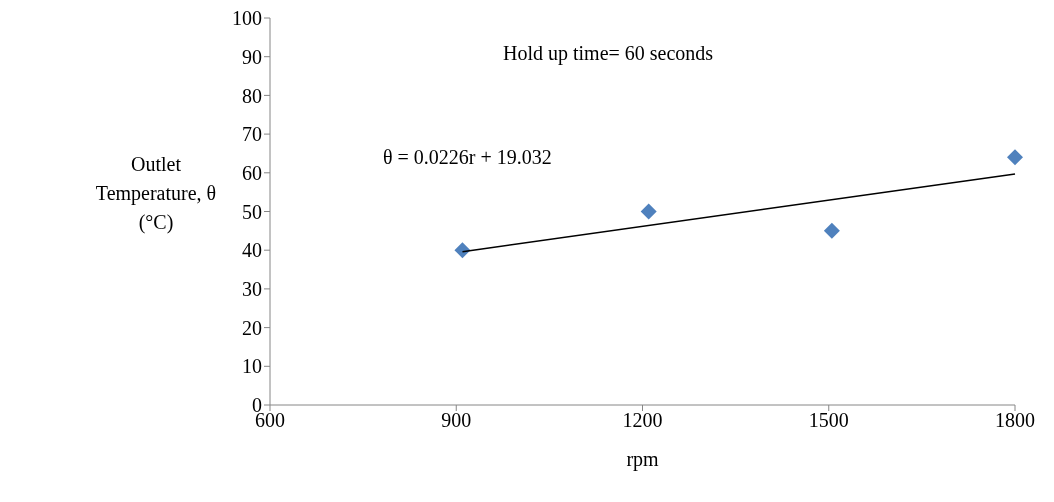 The image size is (1054, 502). I want to click on annotation: Hold up time= 60 seconds, so click(608, 53).